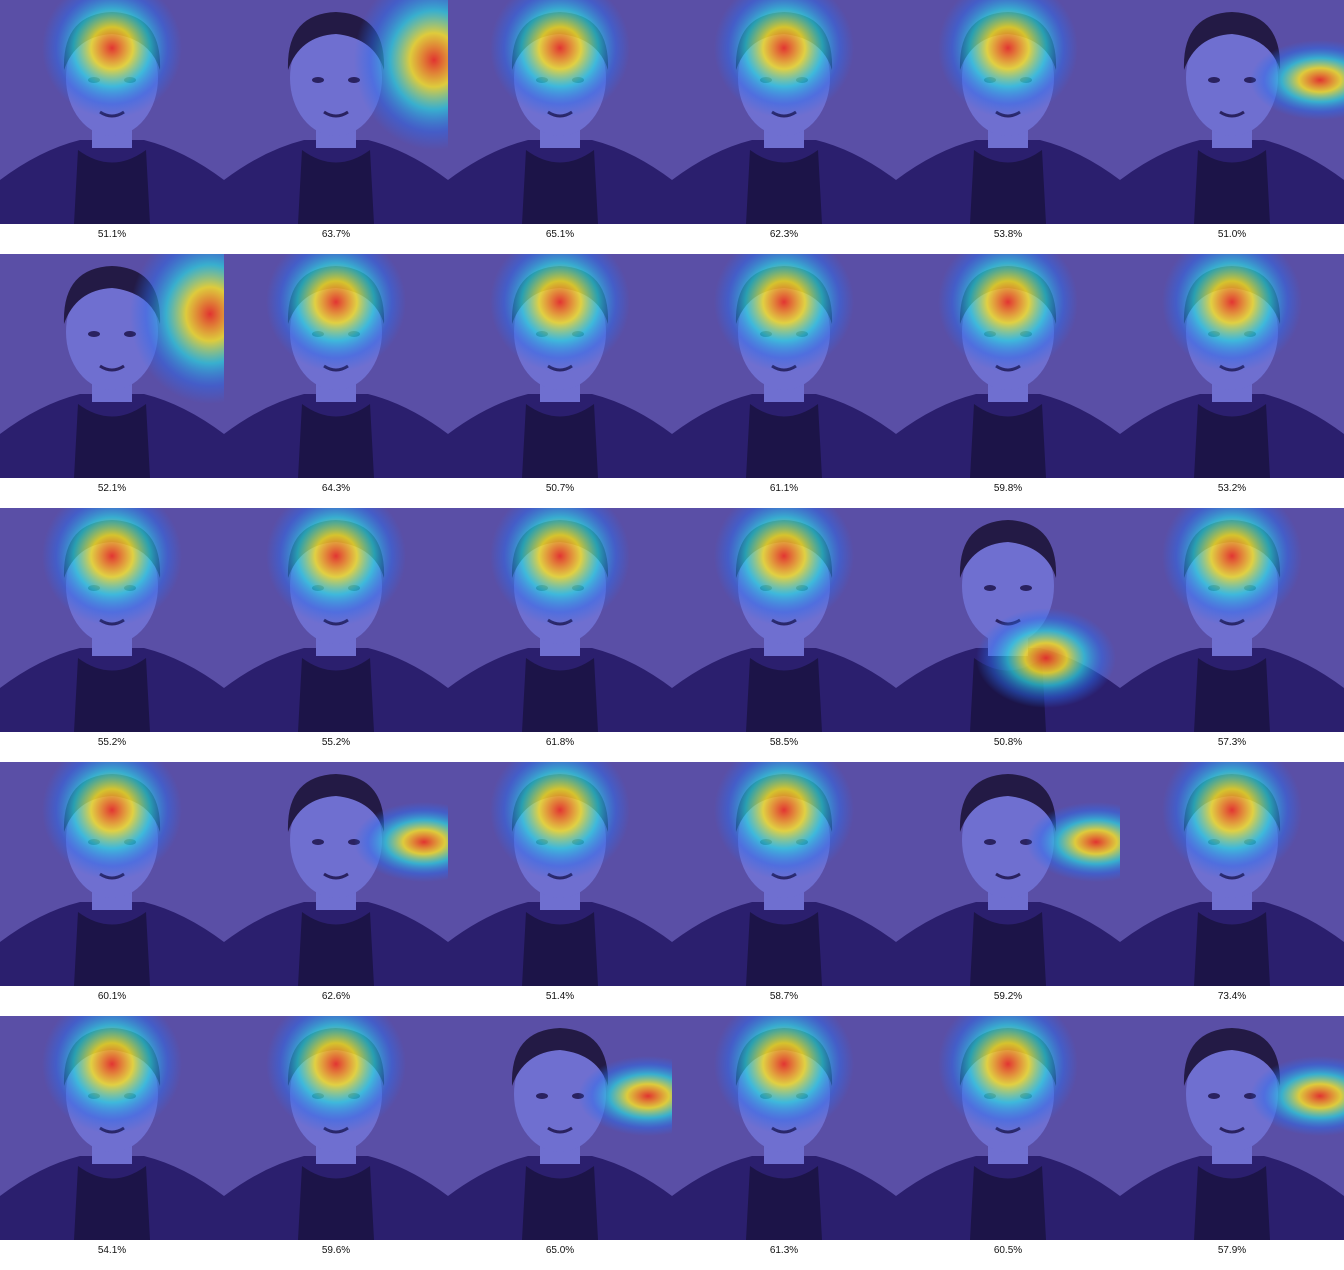 The width and height of the screenshot is (1344, 1270). Describe the element at coordinates (112, 234) in the screenshot. I see `confidence-caption: 51.1%` at that location.